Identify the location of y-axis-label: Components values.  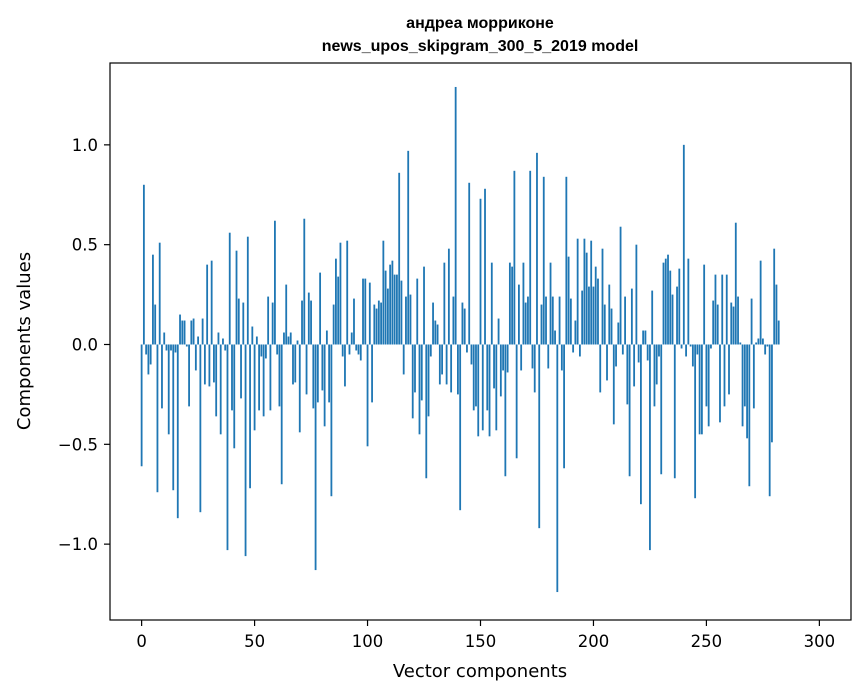
(24, 341).